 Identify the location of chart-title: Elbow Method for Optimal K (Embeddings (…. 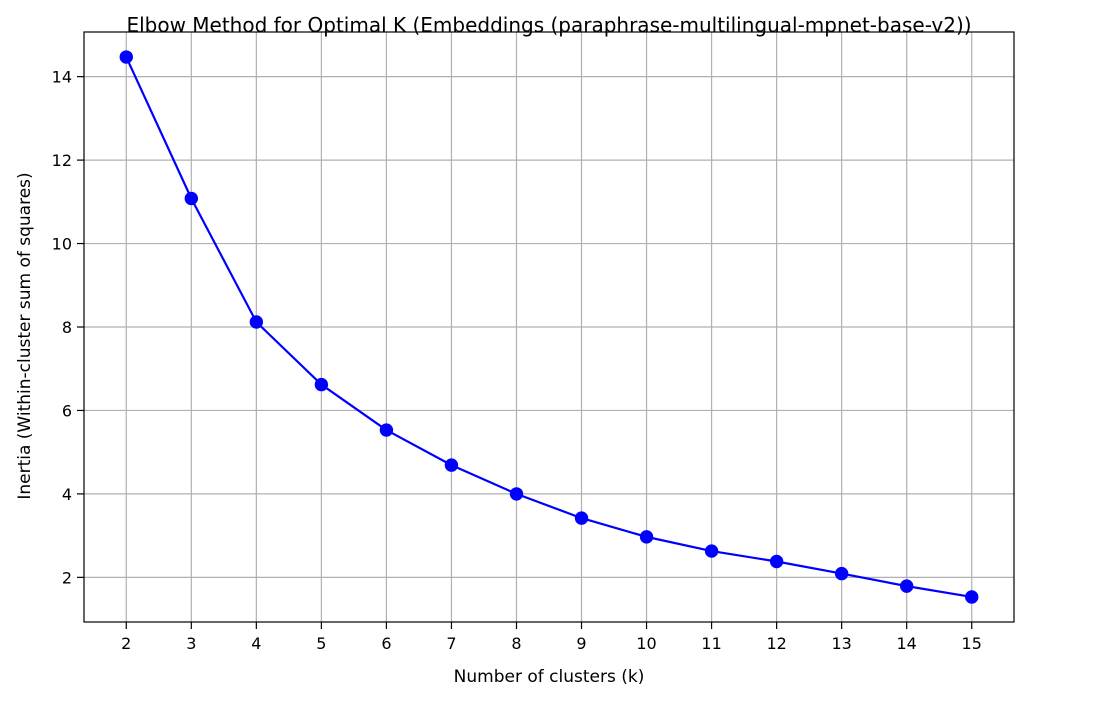
(548, 25).